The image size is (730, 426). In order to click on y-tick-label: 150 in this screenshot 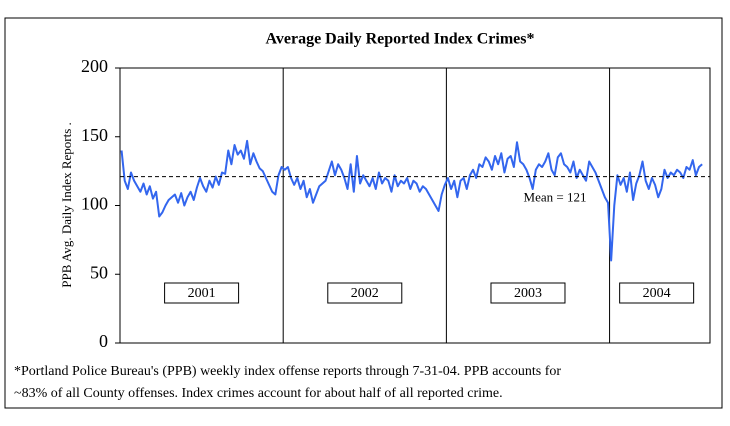, I will do `click(94, 135)`.